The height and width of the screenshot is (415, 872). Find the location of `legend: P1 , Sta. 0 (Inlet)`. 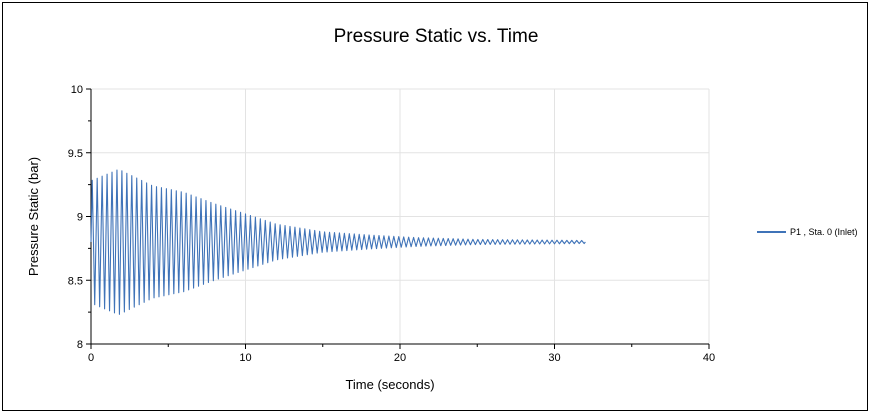

legend: P1 , Sta. 0 (Inlet) is located at coordinates (807, 232).